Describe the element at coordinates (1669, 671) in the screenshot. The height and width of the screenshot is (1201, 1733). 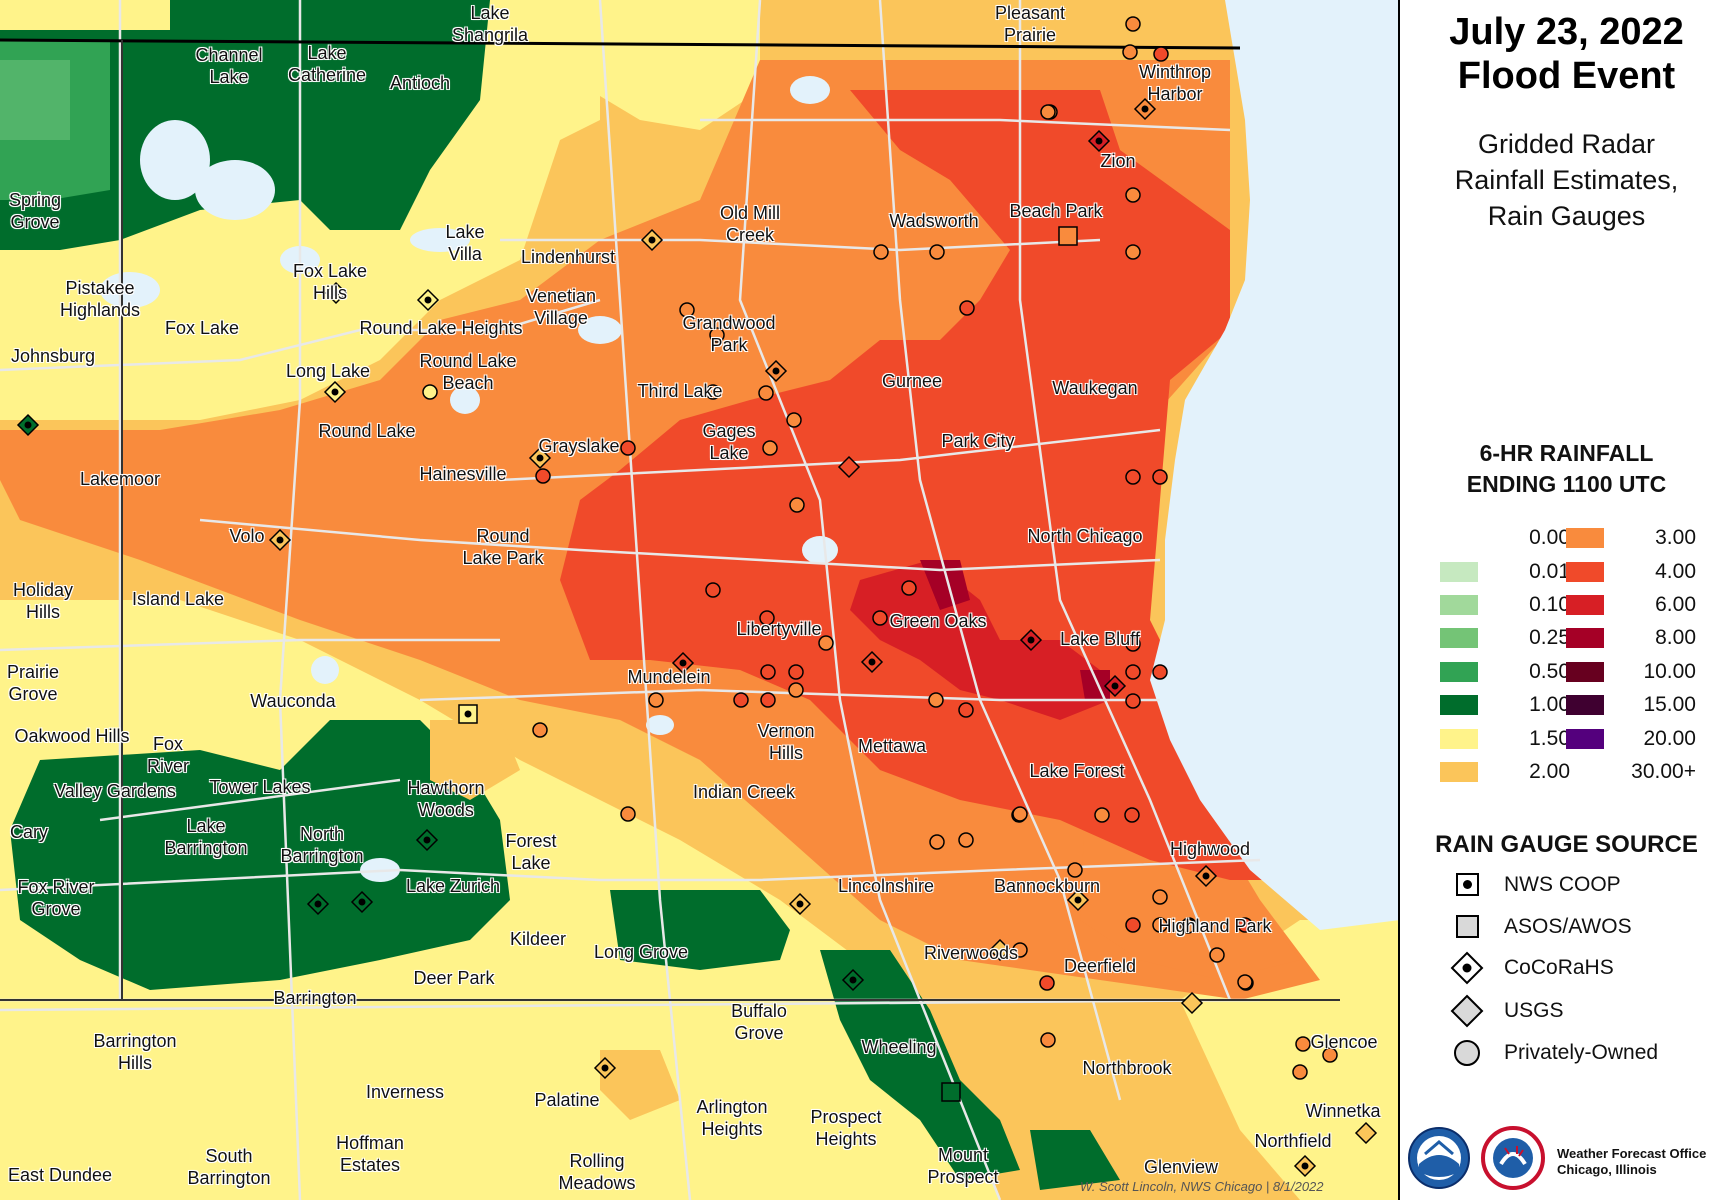
I see `legend-label: 10.00` at that location.